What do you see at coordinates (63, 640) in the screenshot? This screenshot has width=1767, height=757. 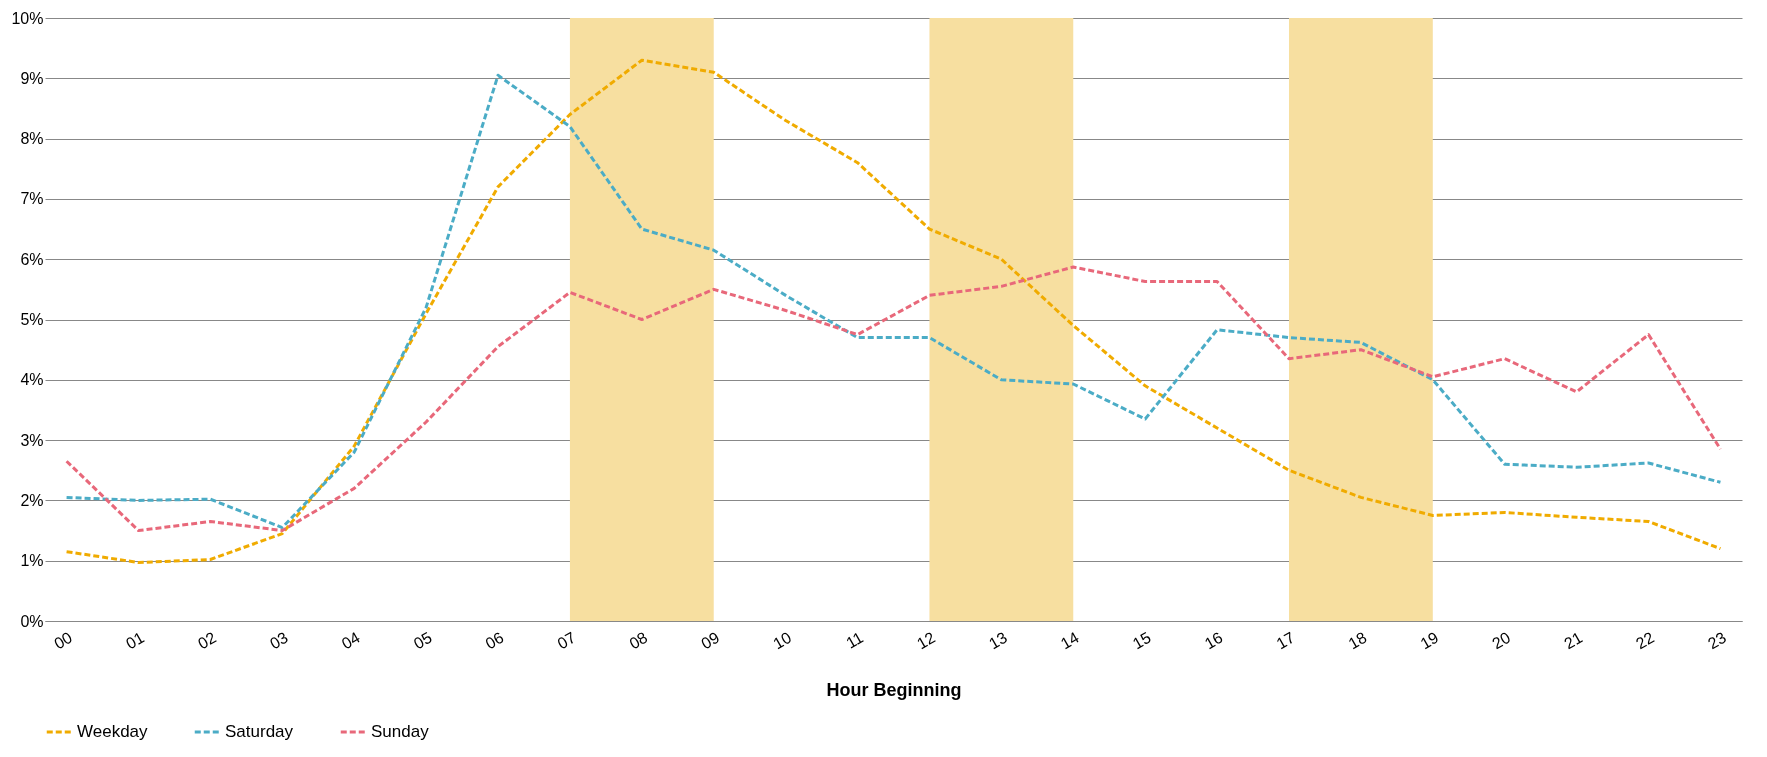 I see `x-tick-label: 00` at bounding box center [63, 640].